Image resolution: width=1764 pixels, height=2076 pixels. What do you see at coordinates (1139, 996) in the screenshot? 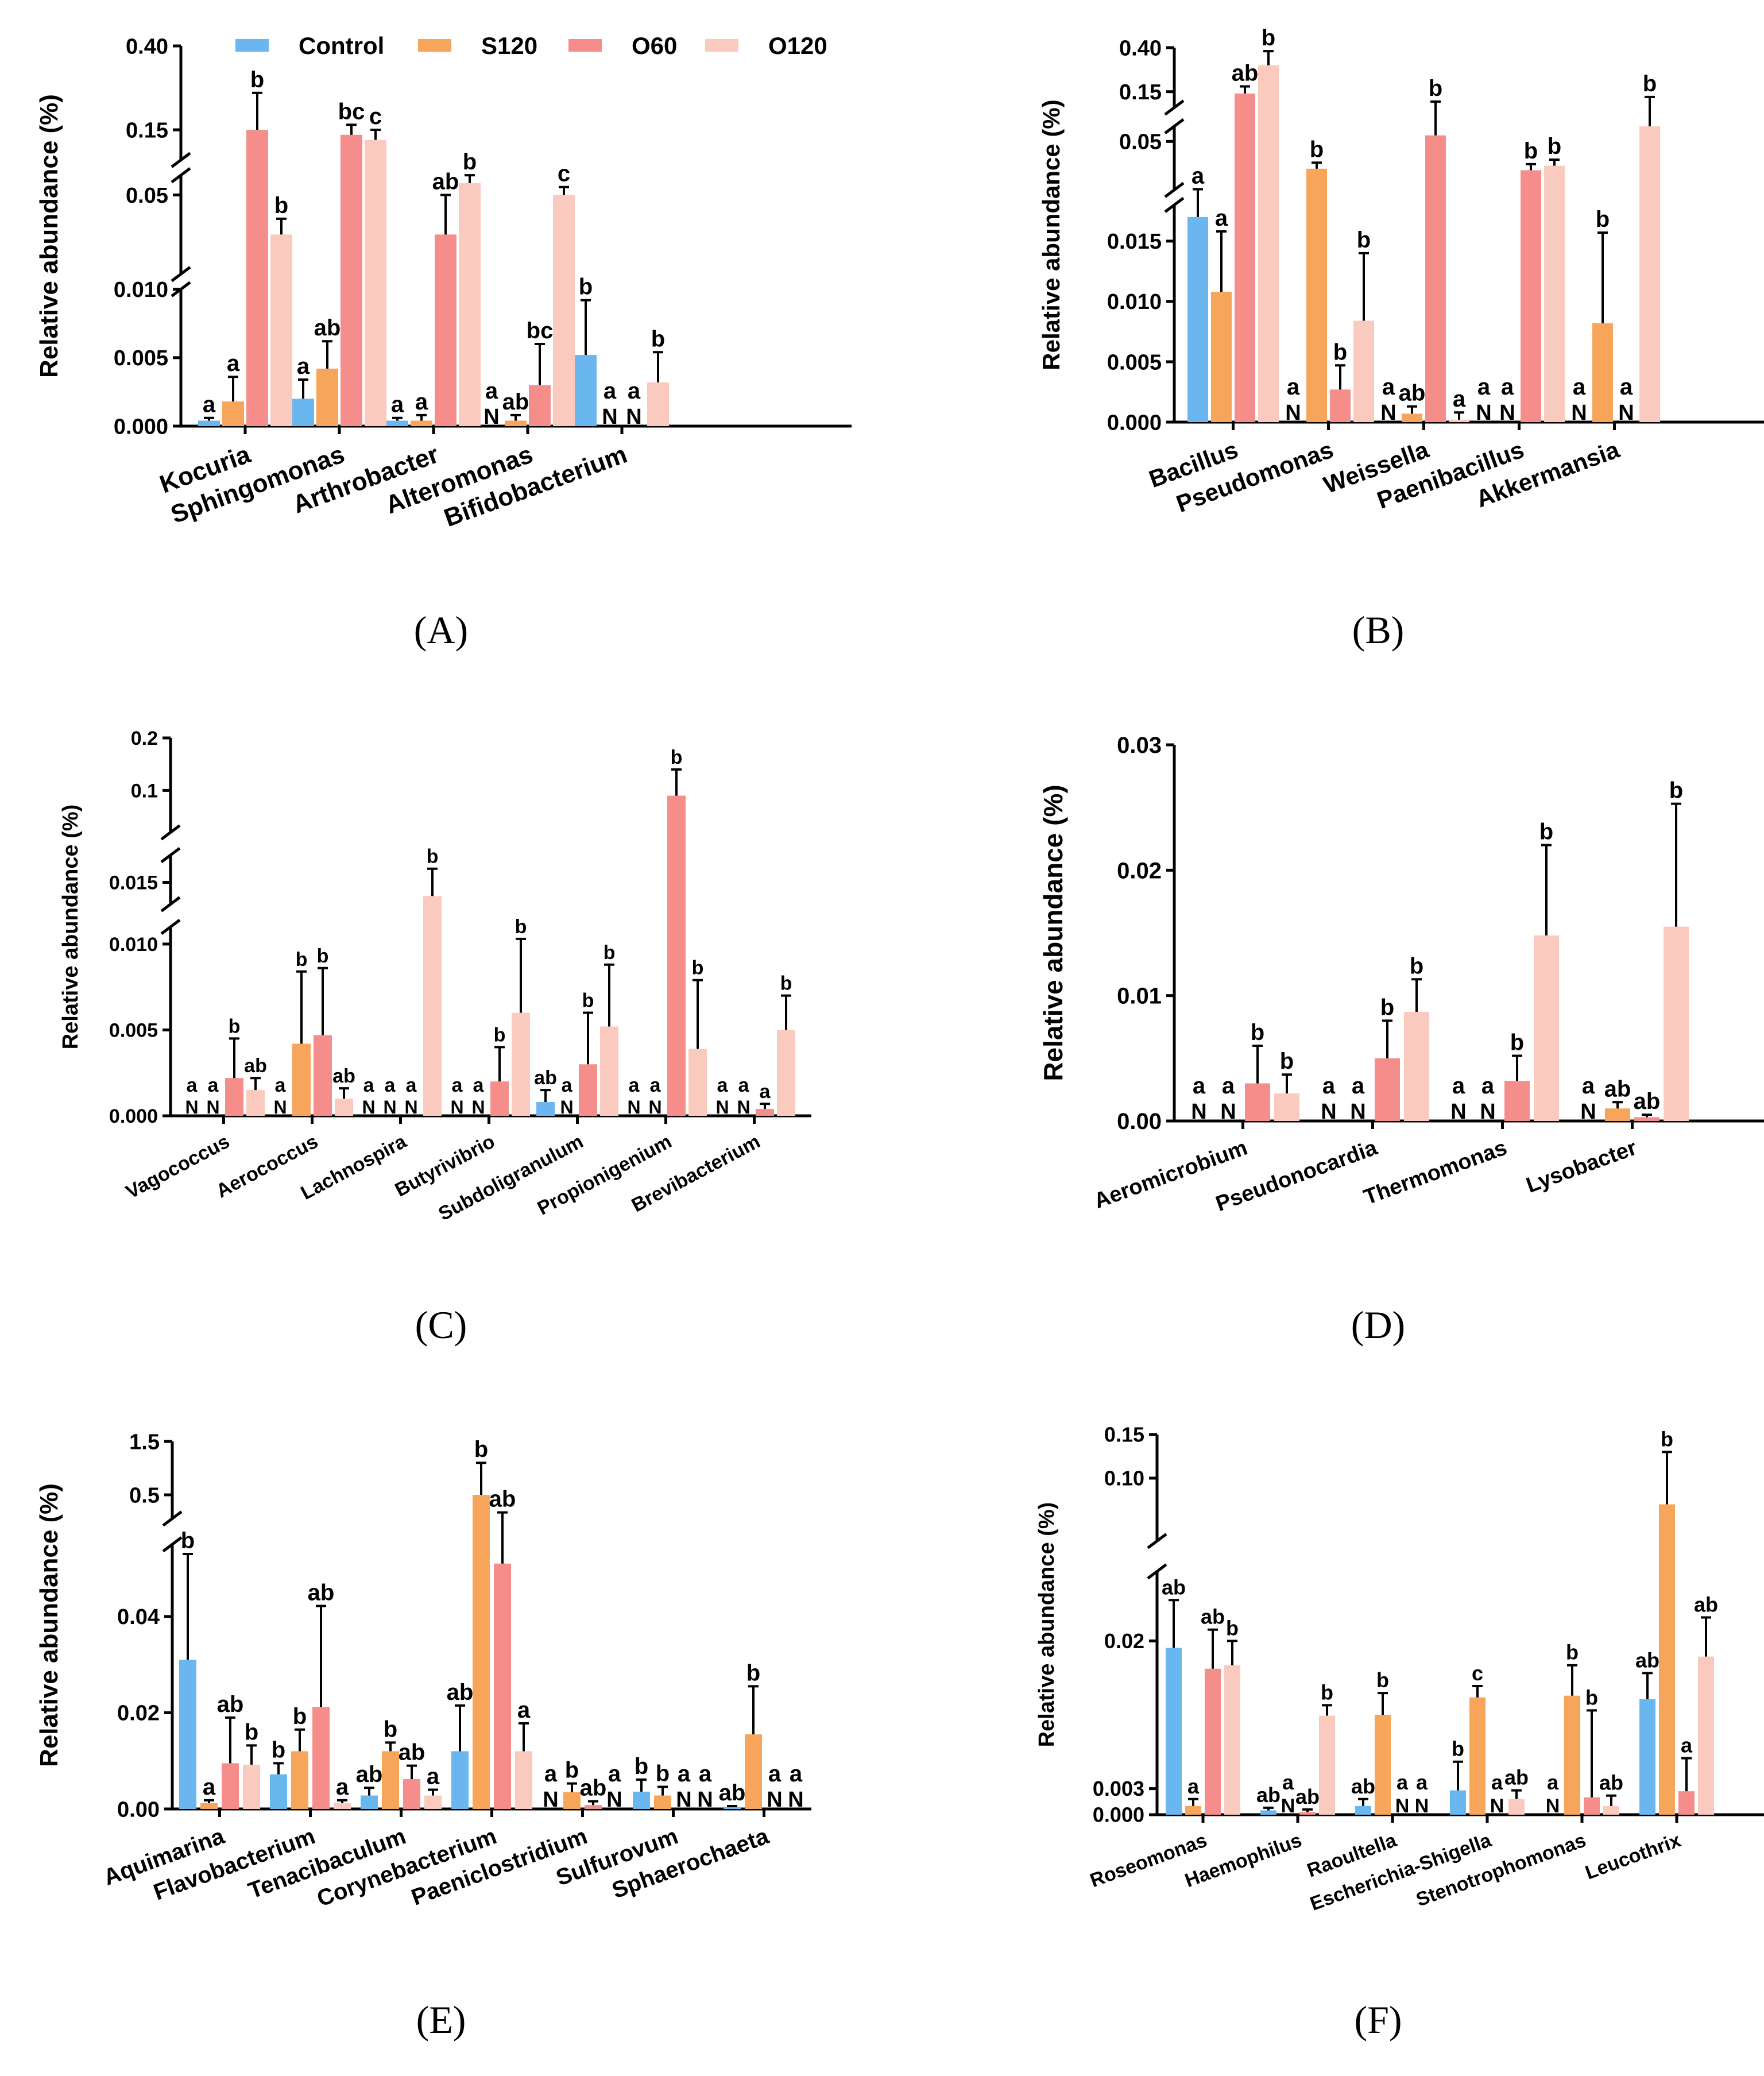
I see `y-tick-label: 0.01` at bounding box center [1139, 996].